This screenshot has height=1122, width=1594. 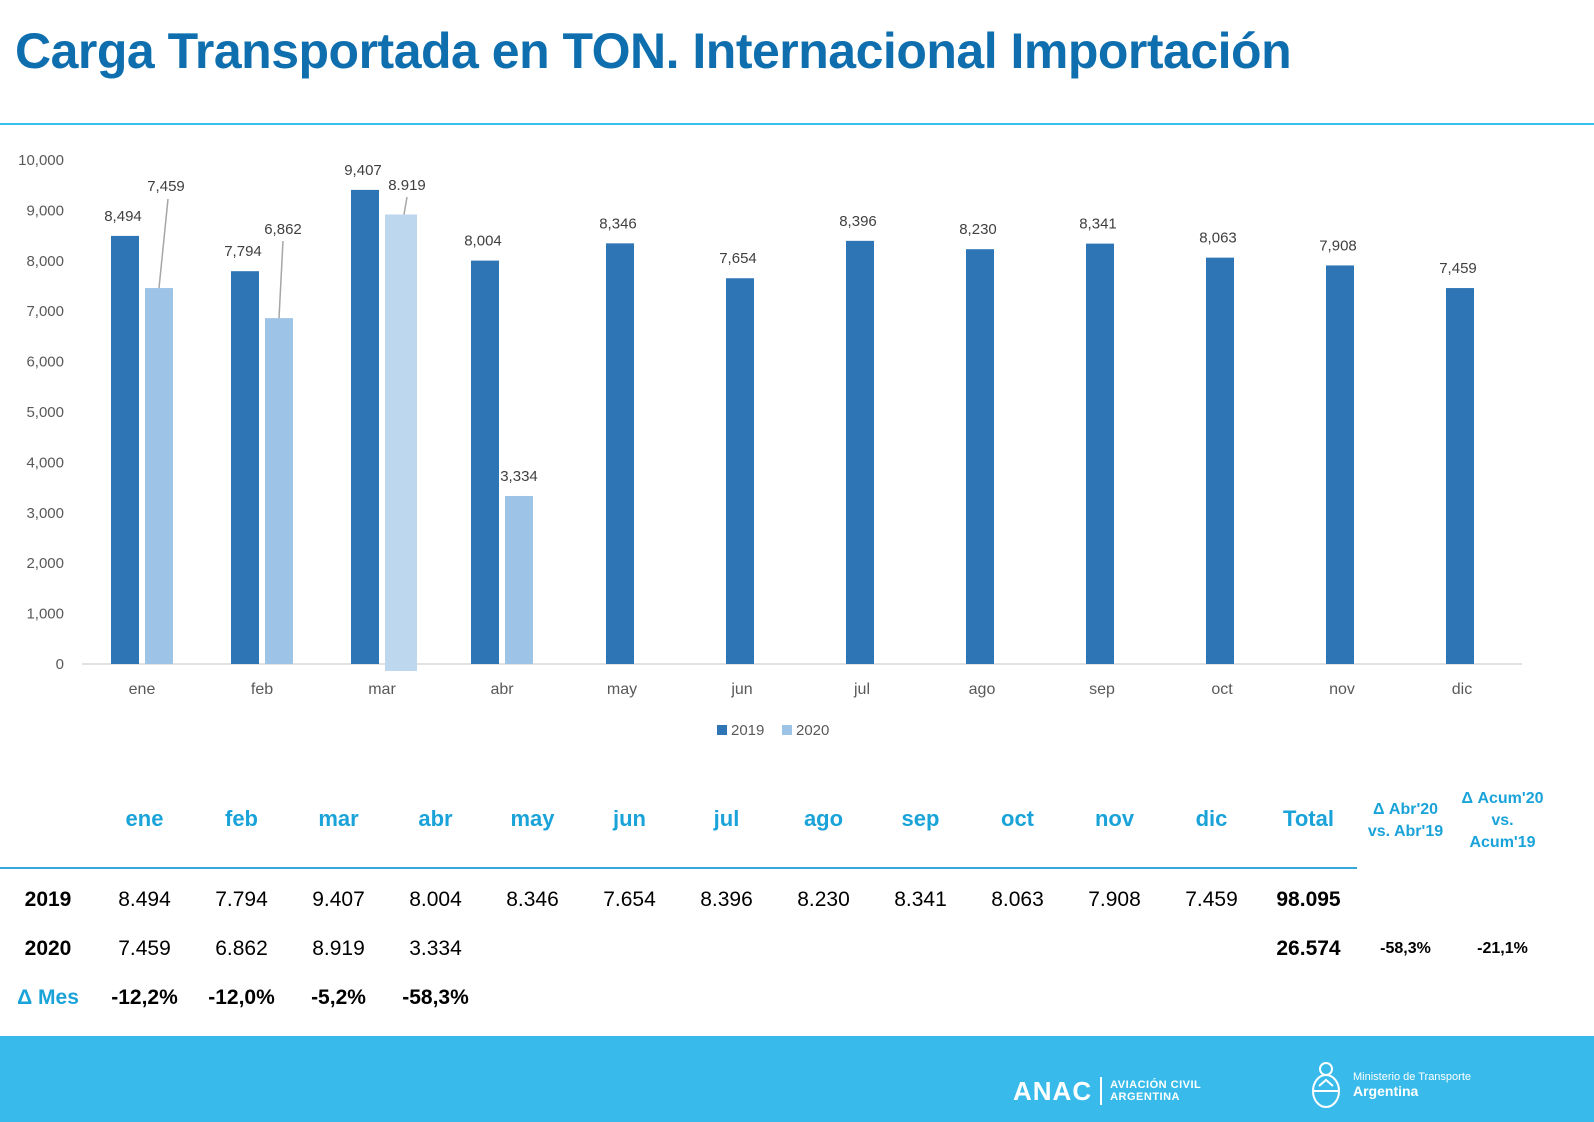 I want to click on y-tick-label: 10,000, so click(x=41, y=160).